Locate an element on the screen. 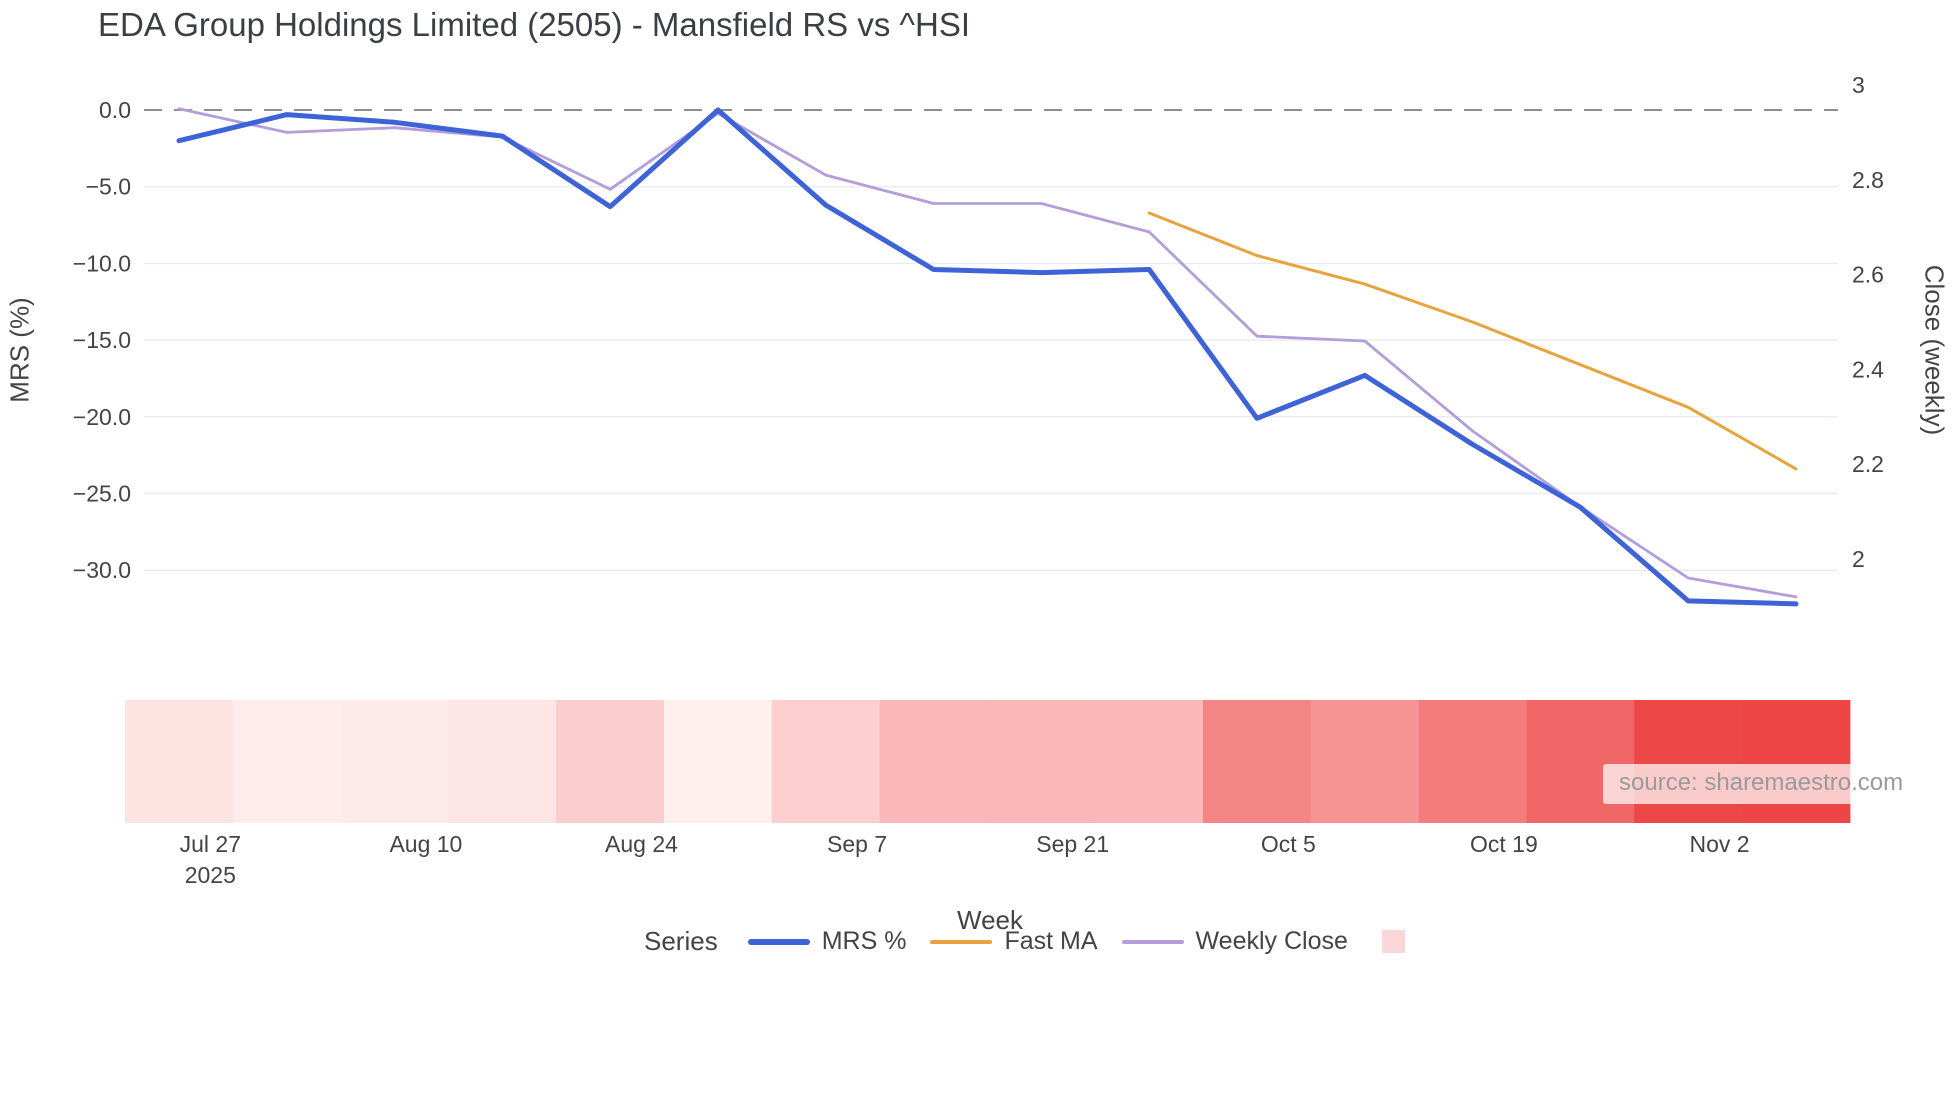 The width and height of the screenshot is (1960, 1102). legend-item-fast-ma: Fast MA is located at coordinates (1014, 941).